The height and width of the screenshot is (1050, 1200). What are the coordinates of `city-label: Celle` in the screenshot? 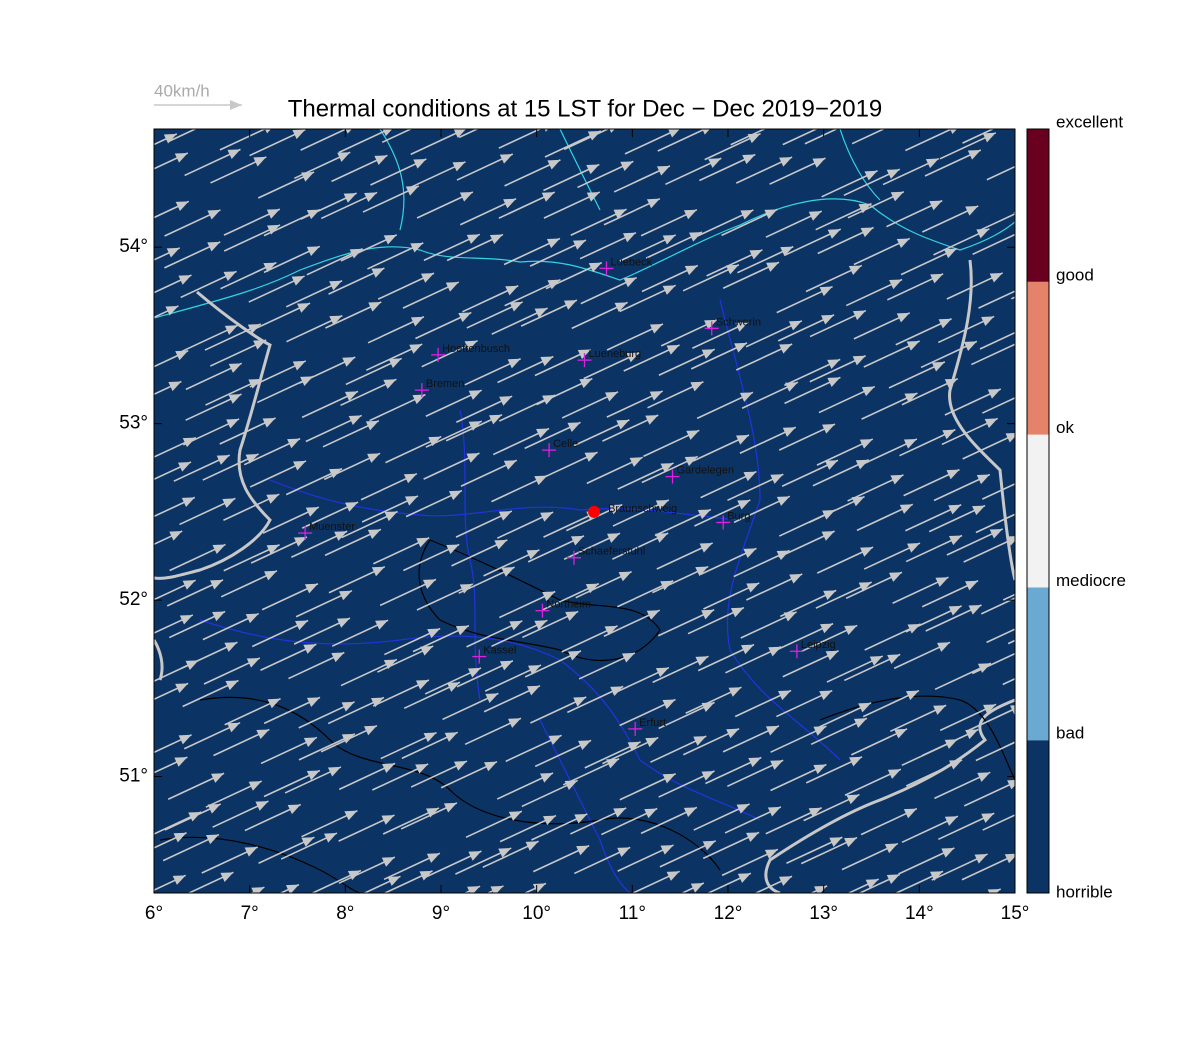 It's located at (565, 444).